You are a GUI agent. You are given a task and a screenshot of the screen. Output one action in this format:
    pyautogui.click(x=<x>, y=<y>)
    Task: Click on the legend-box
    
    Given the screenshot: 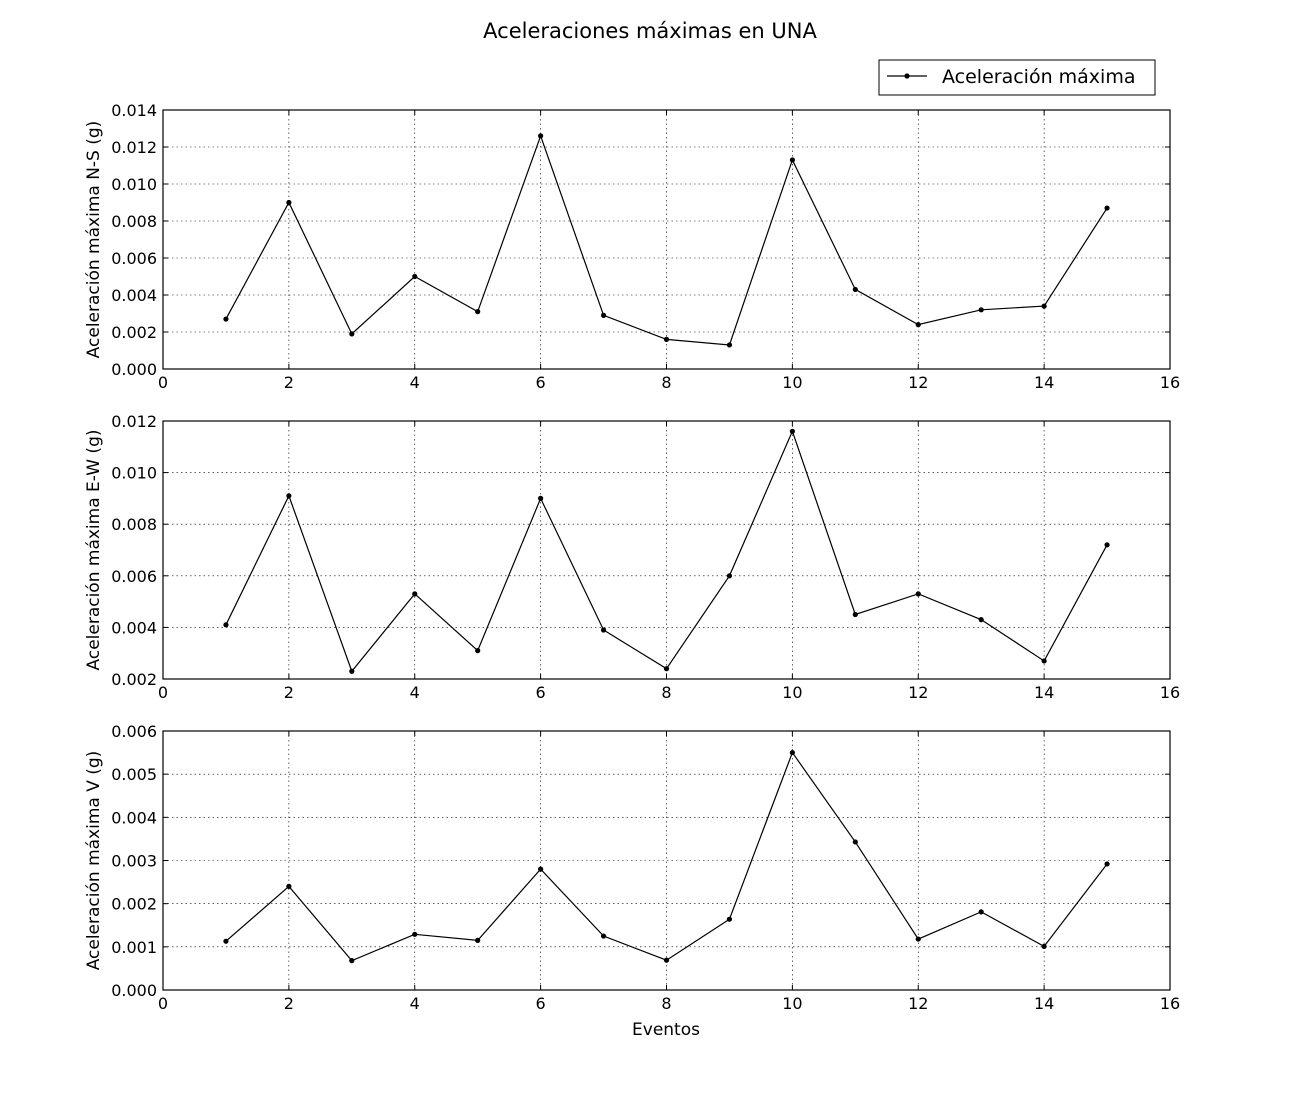 What is the action you would take?
    pyautogui.click(x=1017, y=77)
    